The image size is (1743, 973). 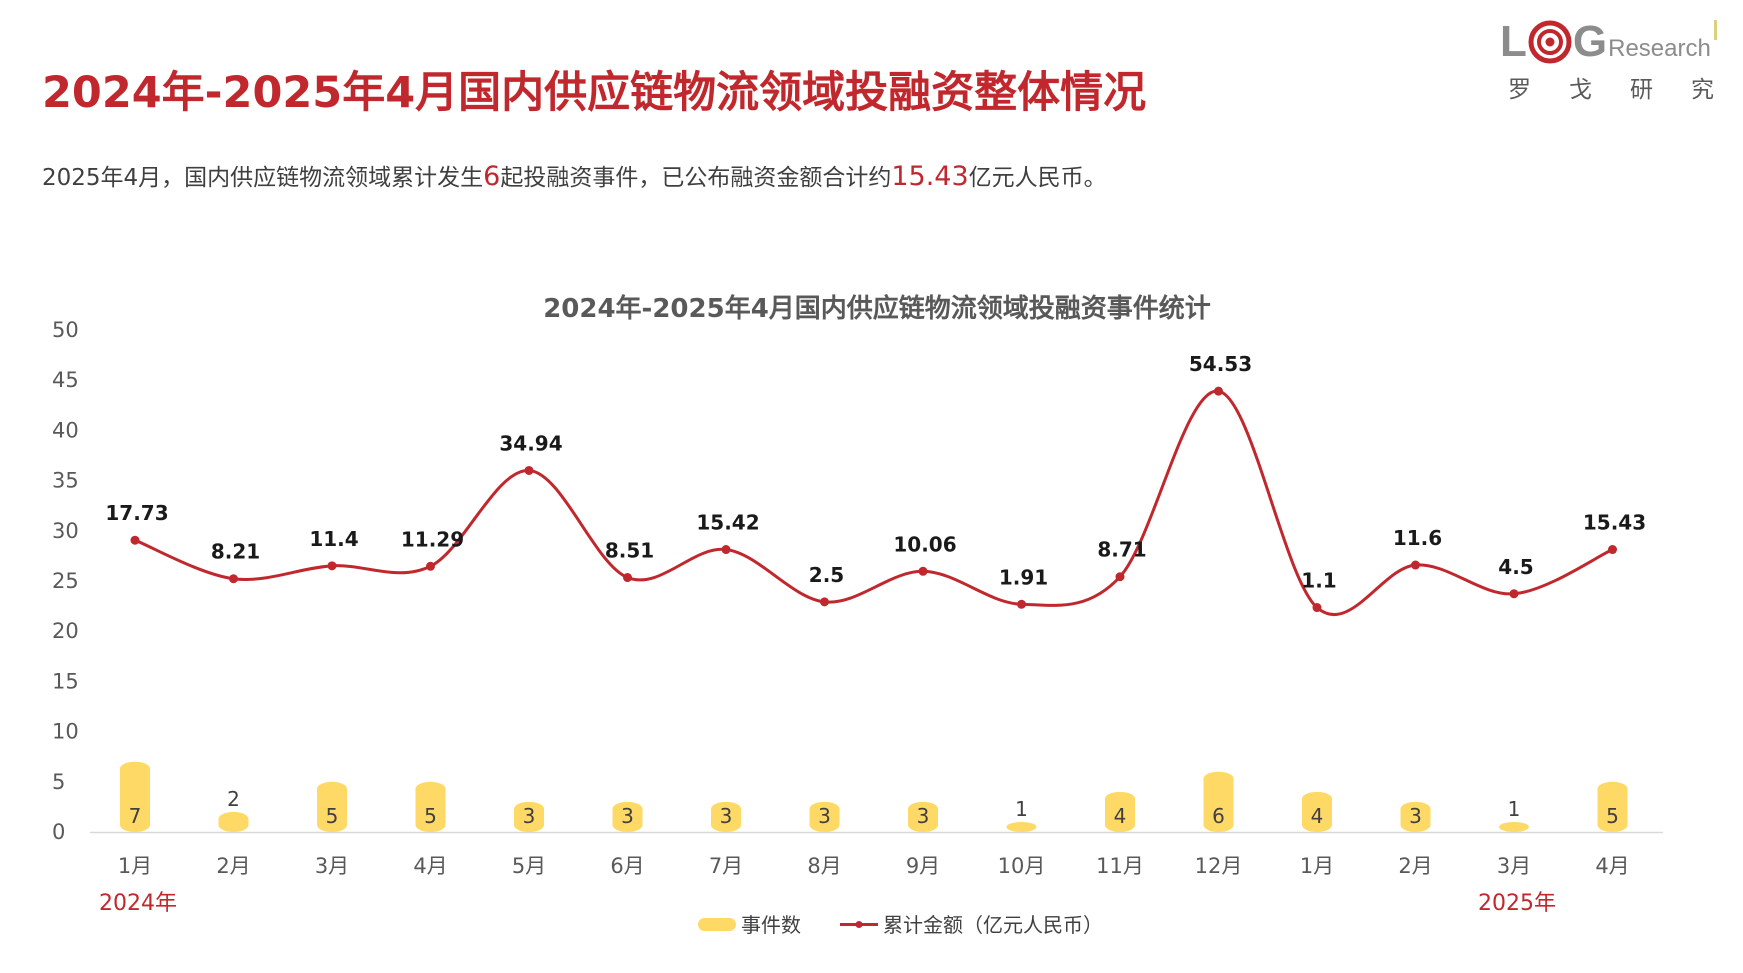 What do you see at coordinates (859, 924) in the screenshot?
I see `legend-line-marker` at bounding box center [859, 924].